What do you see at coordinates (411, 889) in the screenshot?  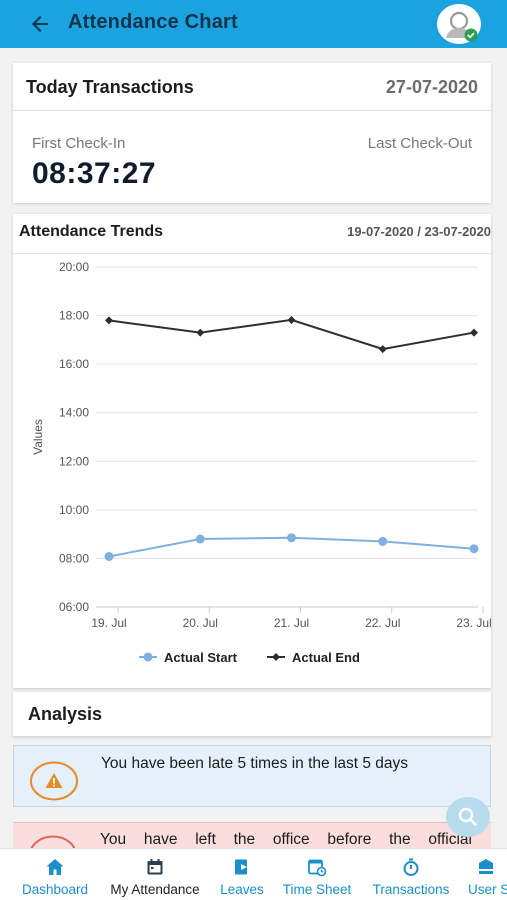 I see `nav-transactions-label: Transactions` at bounding box center [411, 889].